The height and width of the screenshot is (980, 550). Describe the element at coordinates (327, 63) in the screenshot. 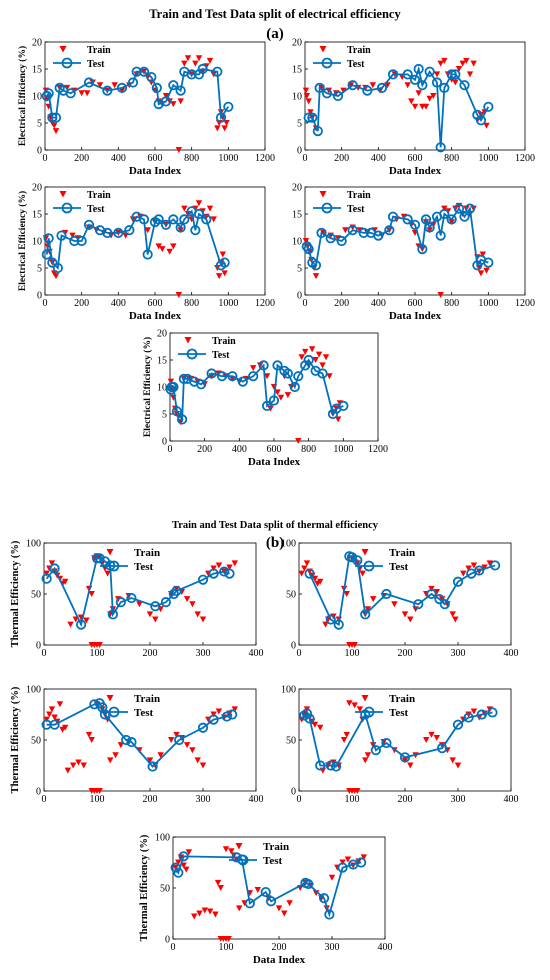

I see `panel-a2-legend-test-marker` at that location.